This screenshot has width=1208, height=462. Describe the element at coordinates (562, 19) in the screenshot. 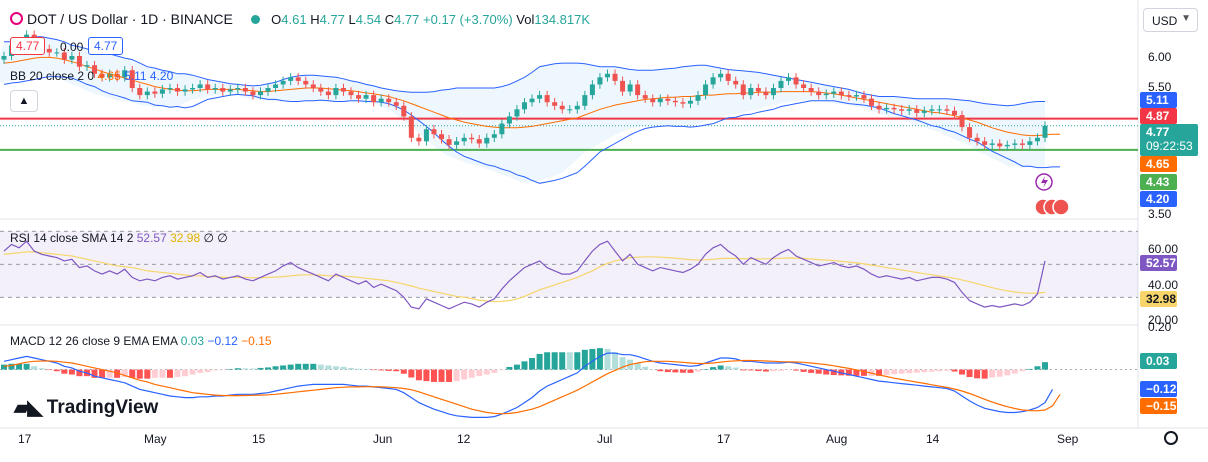

I see `volume-value: 134.817K` at that location.